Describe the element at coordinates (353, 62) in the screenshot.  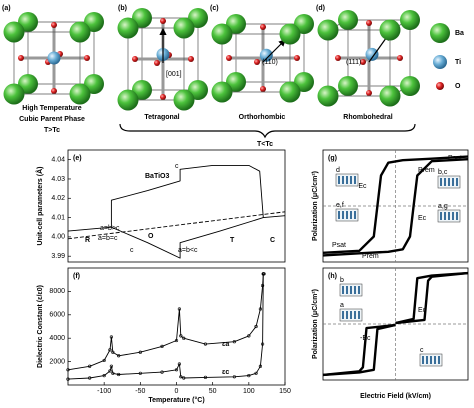
I see `direction-label: (111)` at that location.